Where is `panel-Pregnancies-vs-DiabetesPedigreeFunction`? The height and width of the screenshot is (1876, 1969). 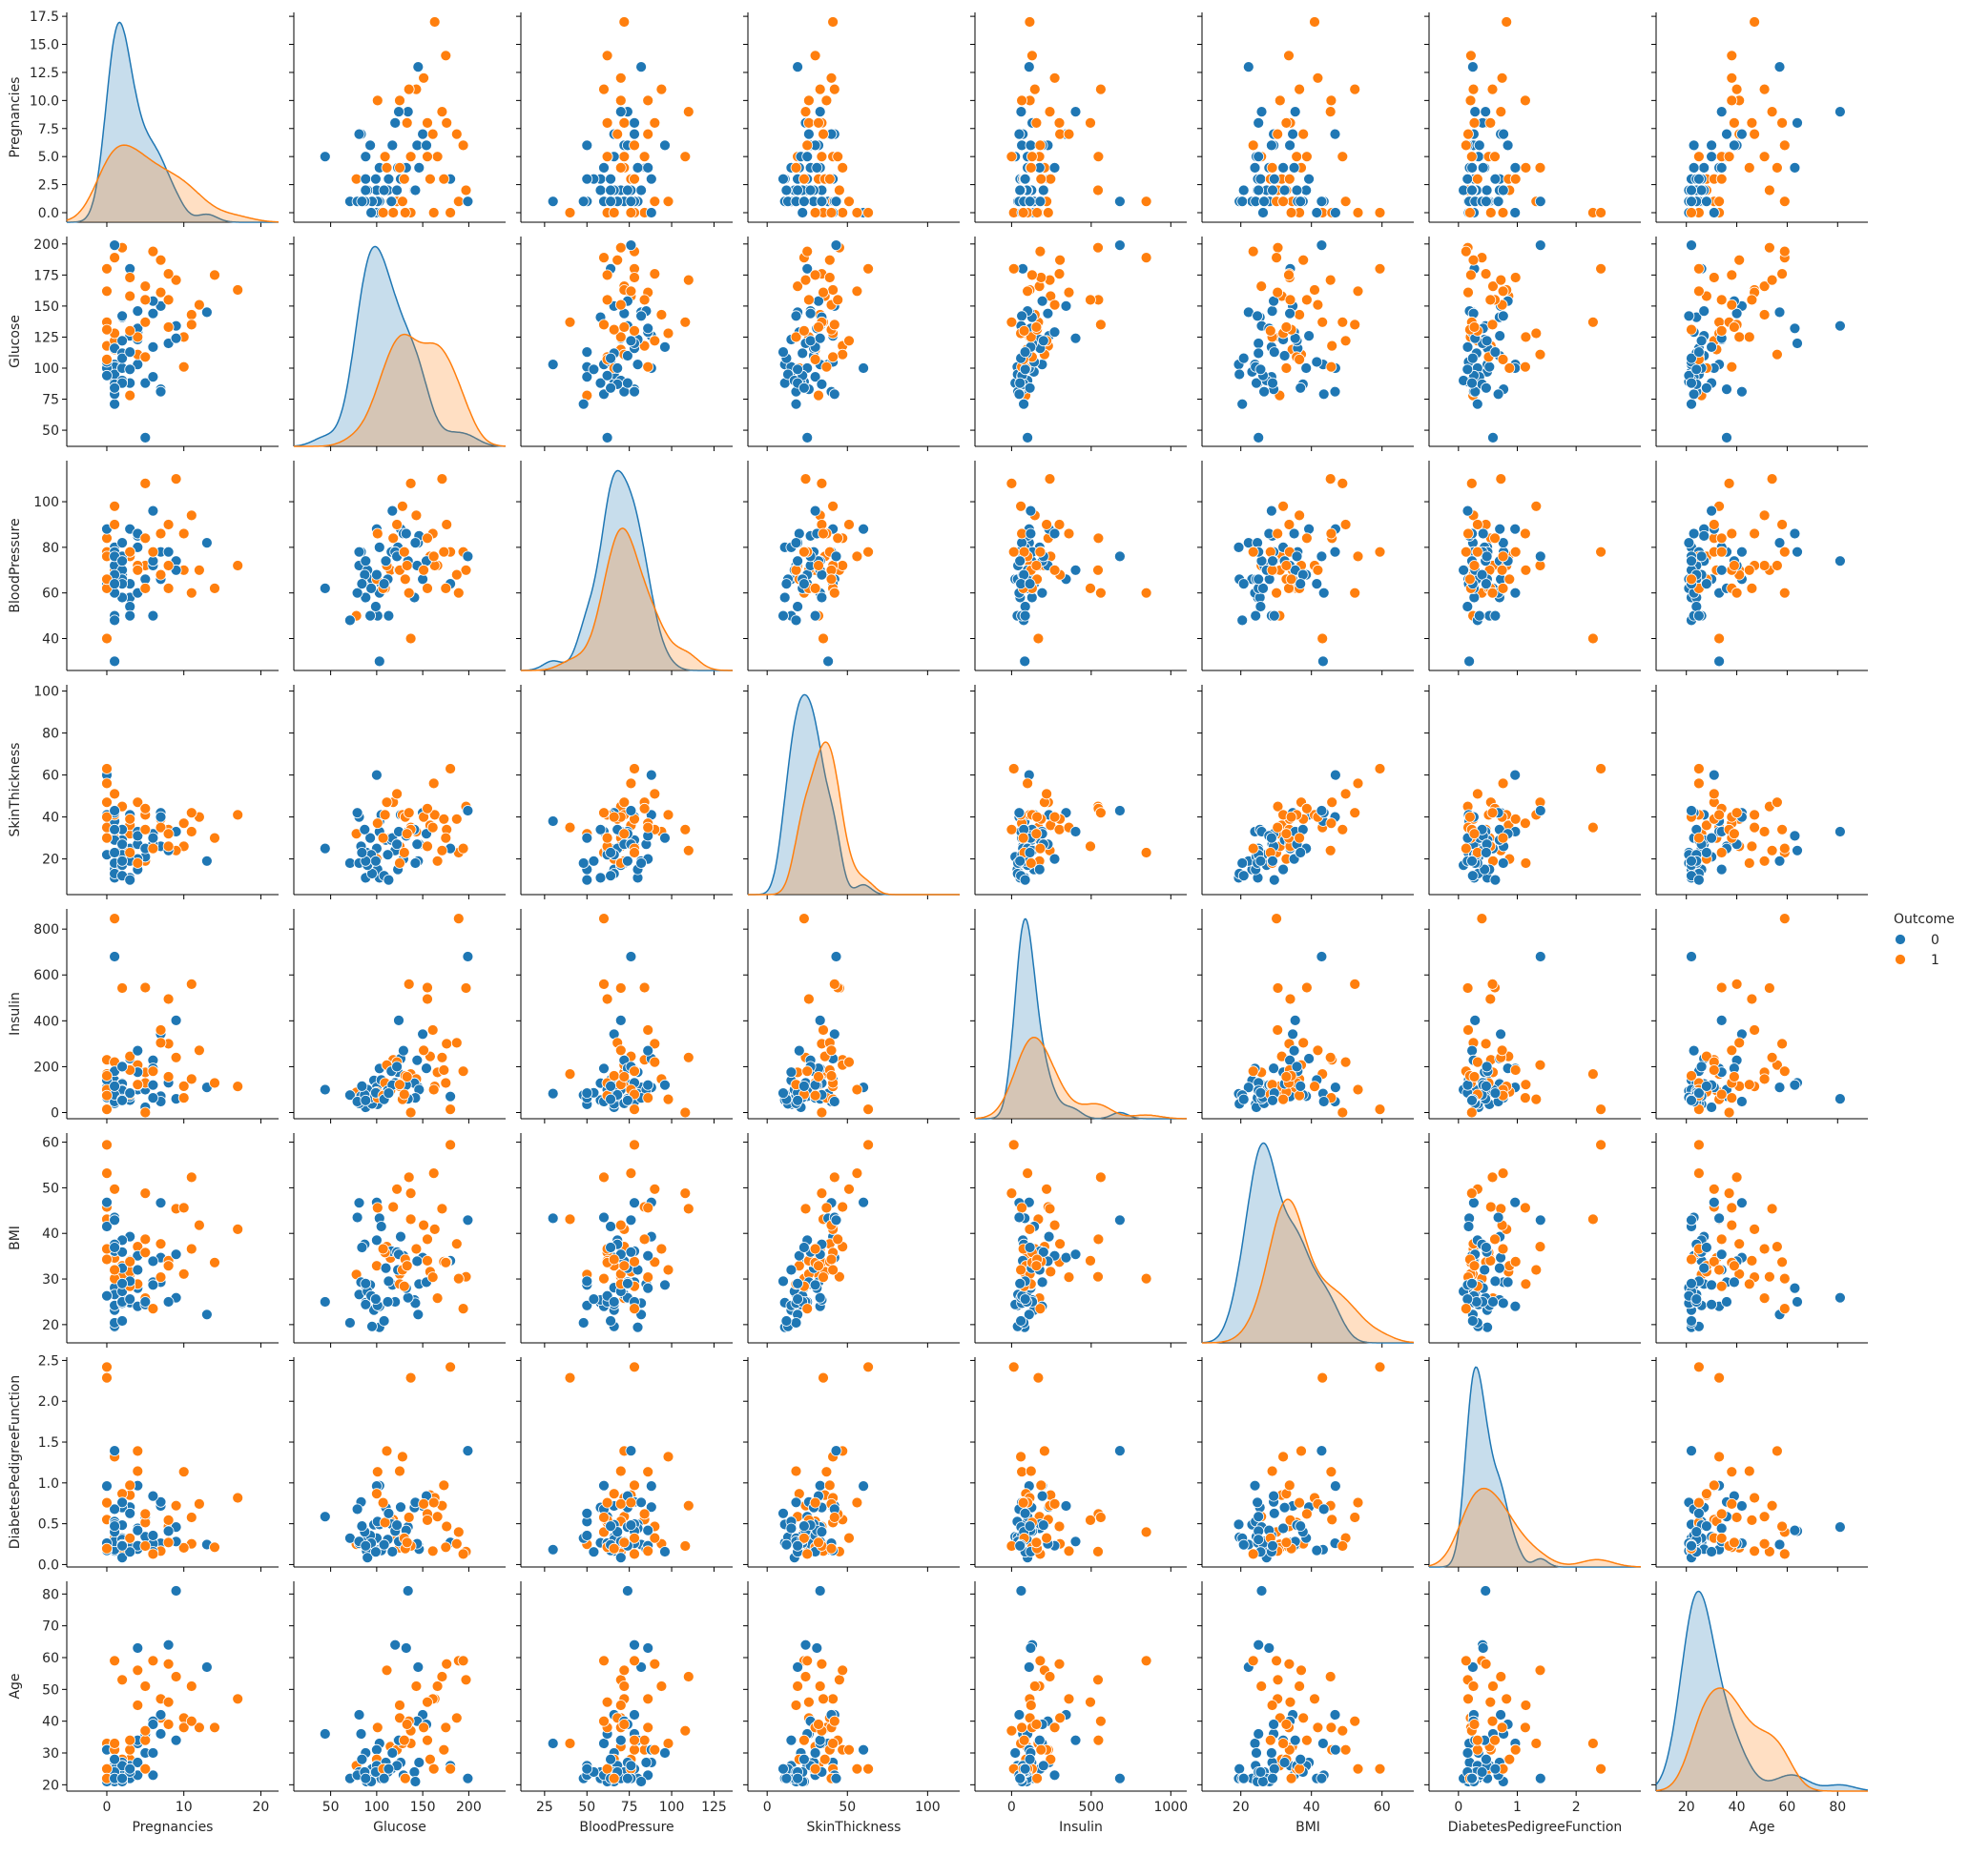
panel-Pregnancies-vs-DiabetesPedigreeFunction is located at coordinates (1532, 119).